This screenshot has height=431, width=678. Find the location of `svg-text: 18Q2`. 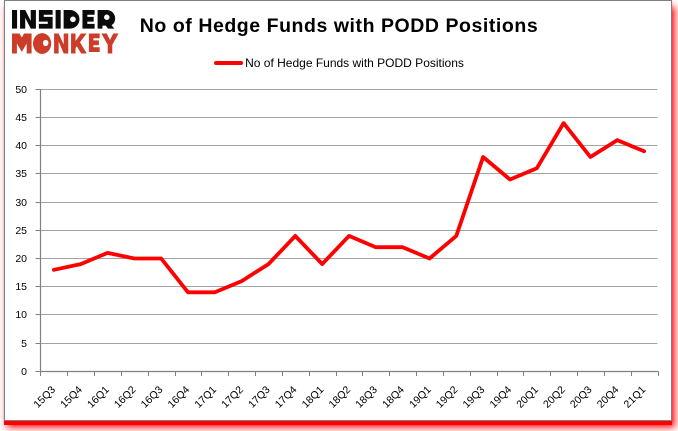

svg-text: 18Q2 is located at coordinates (339, 397).